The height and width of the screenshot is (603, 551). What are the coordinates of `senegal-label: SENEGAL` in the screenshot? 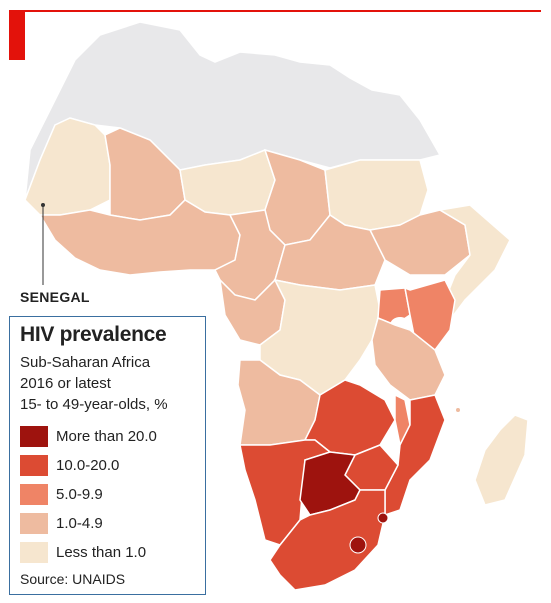 It's located at (55, 297).